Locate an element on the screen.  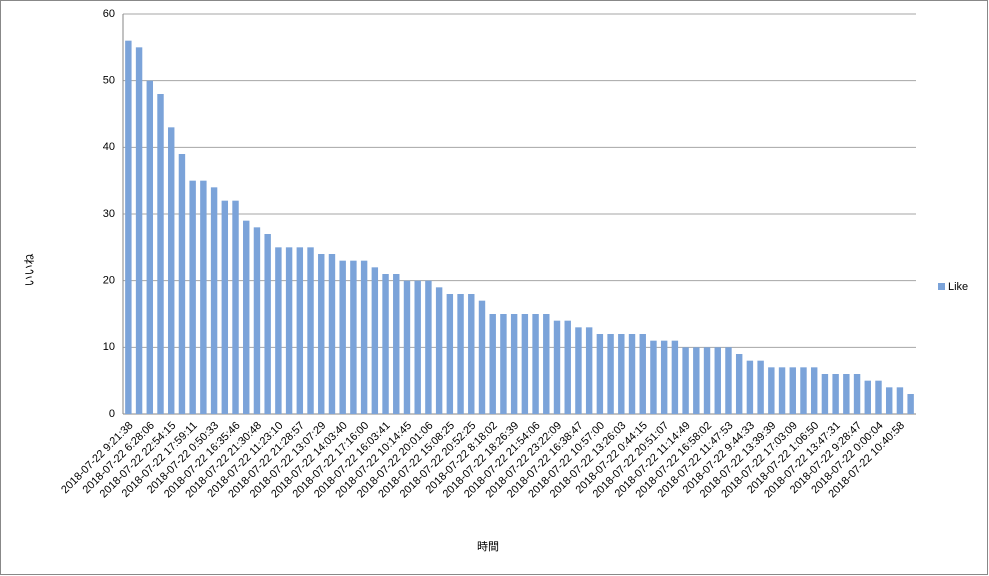
y-tick-label: 20 is located at coordinates (109, 281).